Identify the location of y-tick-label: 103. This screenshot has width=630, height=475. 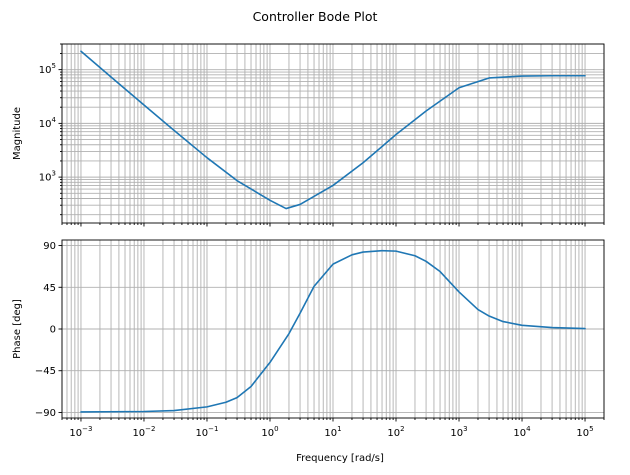
(47, 177).